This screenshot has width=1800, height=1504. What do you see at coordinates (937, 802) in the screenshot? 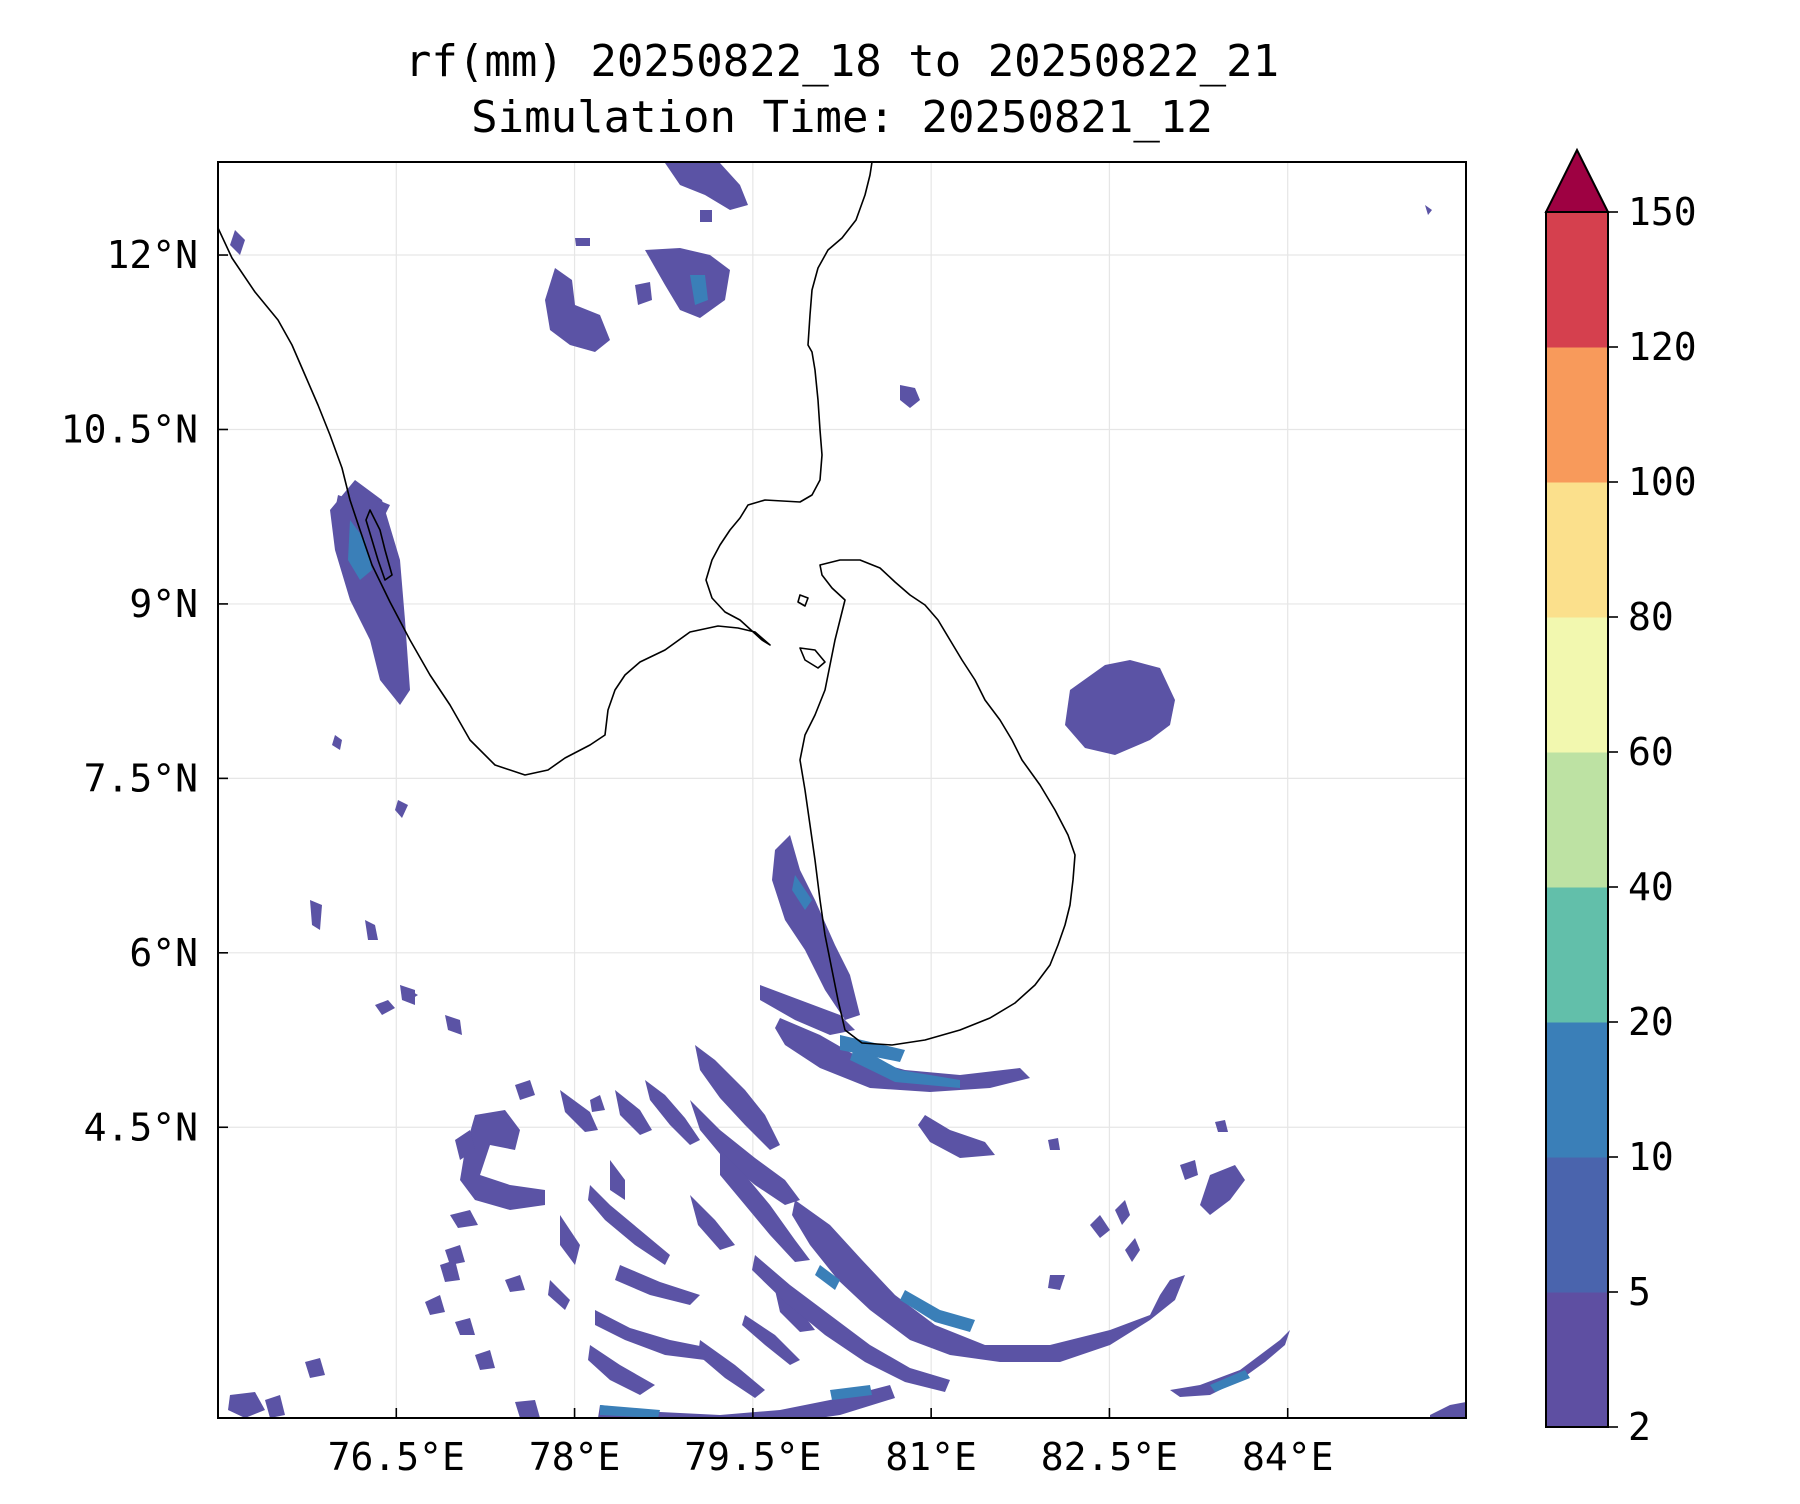
I see `srilanka-coastline` at bounding box center [937, 802].